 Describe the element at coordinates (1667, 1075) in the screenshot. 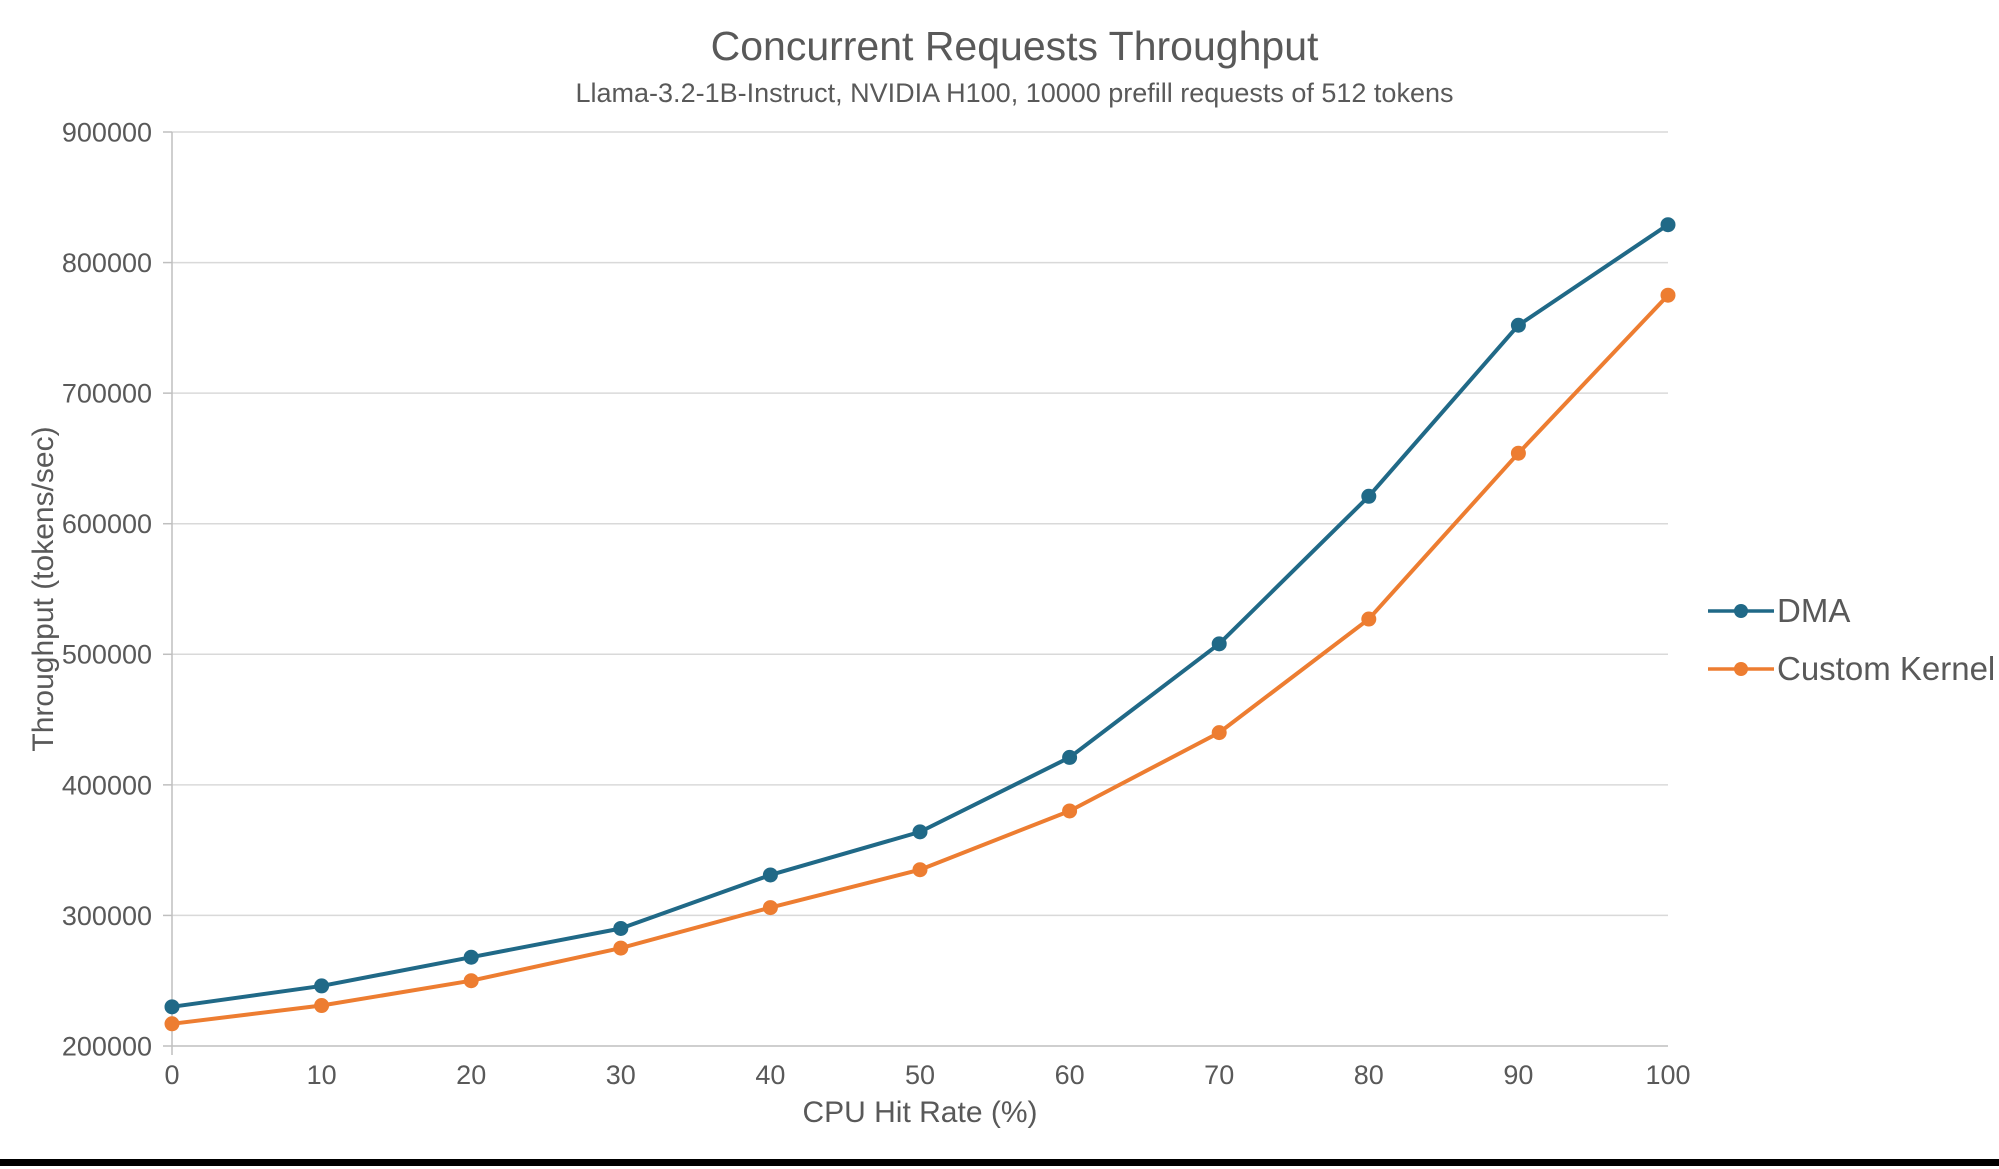

I see `x-tick-label: 100` at that location.